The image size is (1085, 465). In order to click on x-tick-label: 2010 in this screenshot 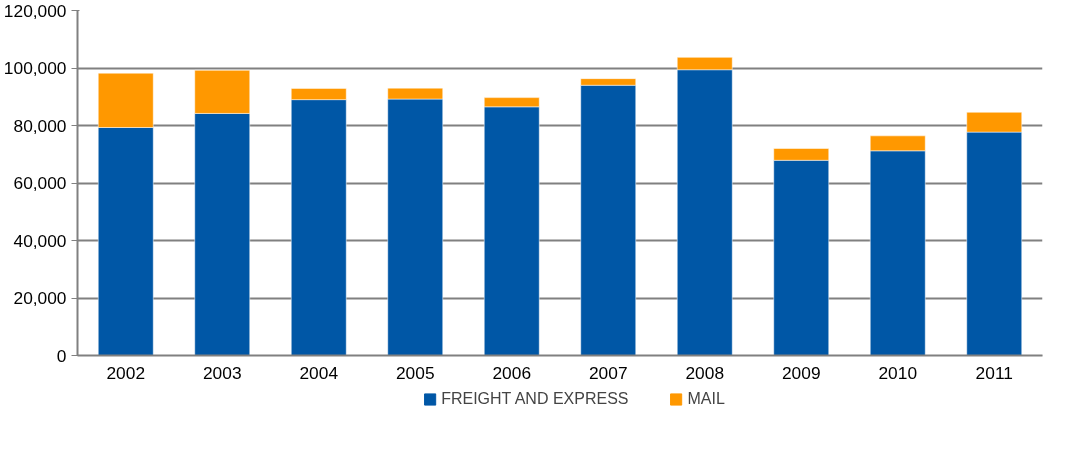, I will do `click(898, 372)`.